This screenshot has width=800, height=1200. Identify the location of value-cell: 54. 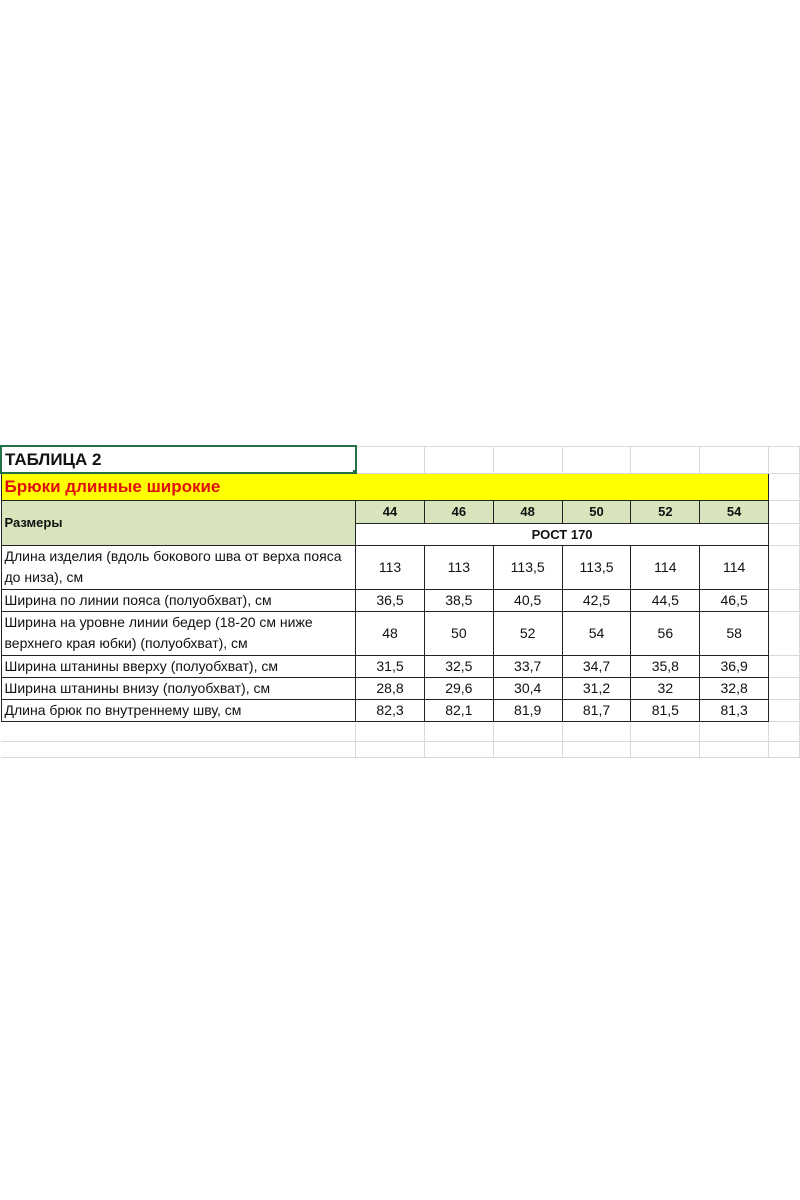
(596, 633).